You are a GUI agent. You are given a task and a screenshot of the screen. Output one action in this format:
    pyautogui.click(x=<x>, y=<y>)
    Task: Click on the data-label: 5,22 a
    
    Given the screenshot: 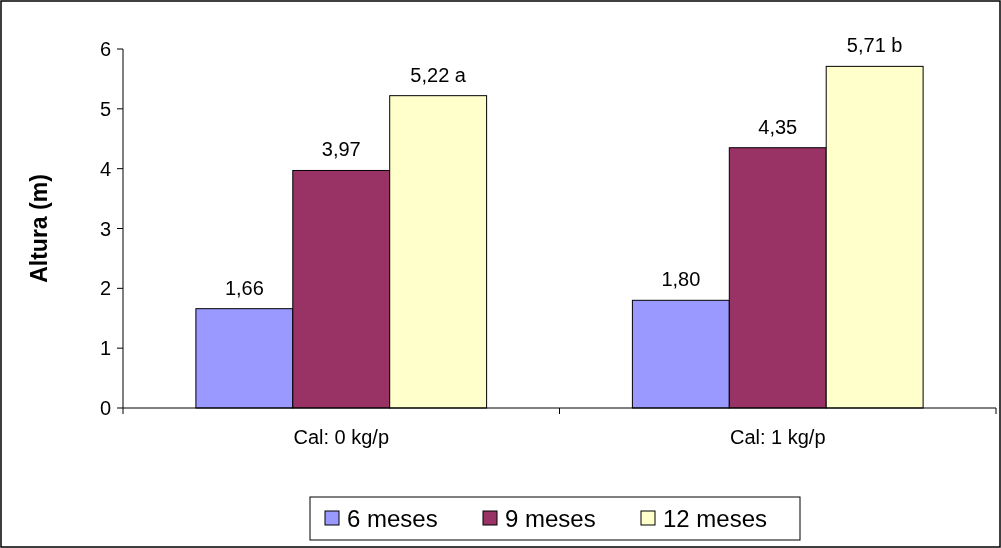 What is the action you would take?
    pyautogui.click(x=438, y=74)
    